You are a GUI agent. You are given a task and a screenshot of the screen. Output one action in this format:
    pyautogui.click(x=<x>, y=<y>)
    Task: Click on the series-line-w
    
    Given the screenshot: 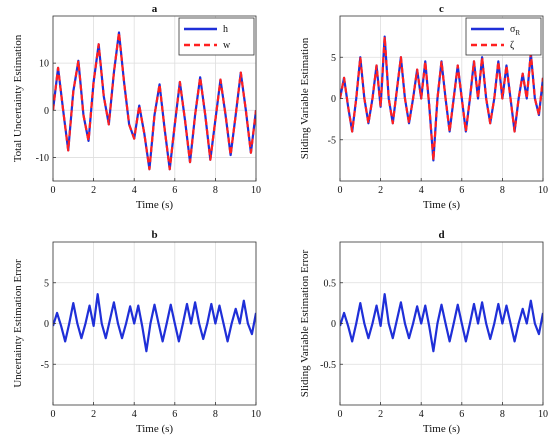 What is the action you would take?
    pyautogui.click(x=154, y=101)
    